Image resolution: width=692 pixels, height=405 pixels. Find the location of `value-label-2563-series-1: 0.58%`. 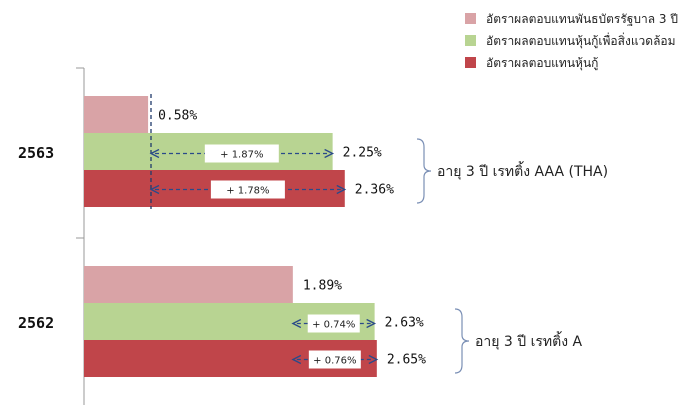

value-label-2563-series-1: 0.58% is located at coordinates (177, 116).